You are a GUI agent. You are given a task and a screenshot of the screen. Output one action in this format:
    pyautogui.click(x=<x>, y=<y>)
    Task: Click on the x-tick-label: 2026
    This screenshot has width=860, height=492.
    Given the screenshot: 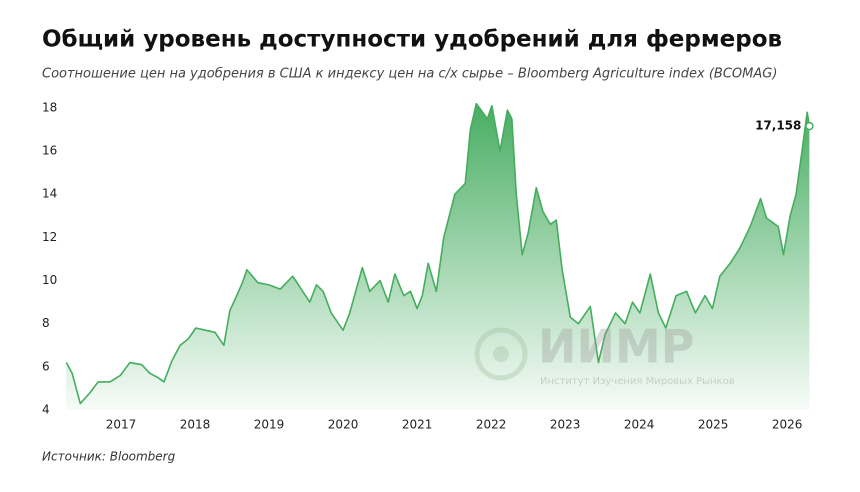 What is the action you would take?
    pyautogui.click(x=787, y=425)
    